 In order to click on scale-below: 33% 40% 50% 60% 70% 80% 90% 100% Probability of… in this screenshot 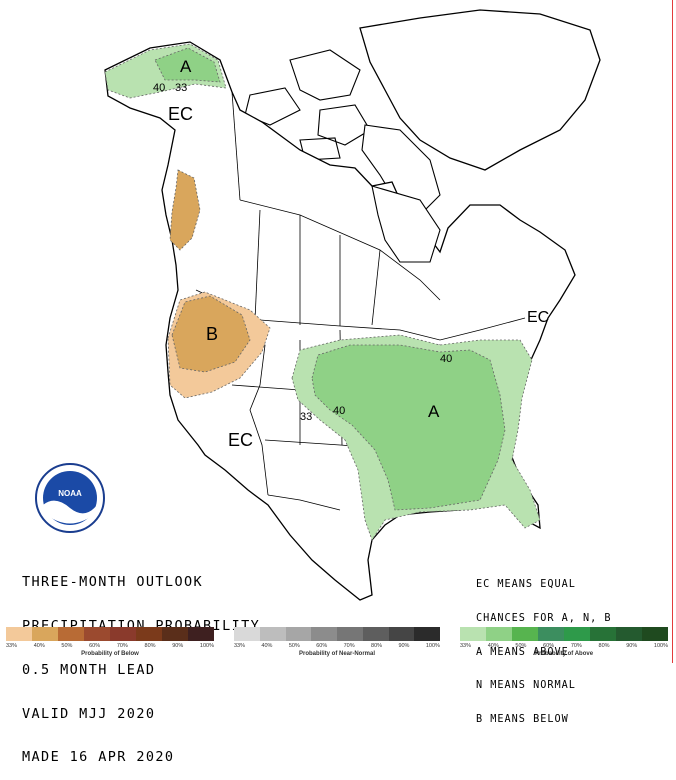, I will do `click(110, 645)`.